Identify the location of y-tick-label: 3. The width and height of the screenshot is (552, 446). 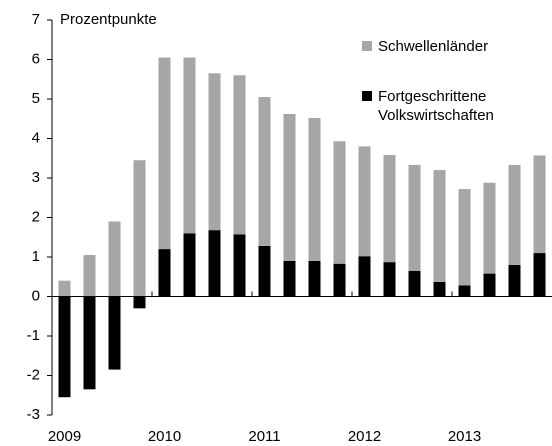
(36, 177).